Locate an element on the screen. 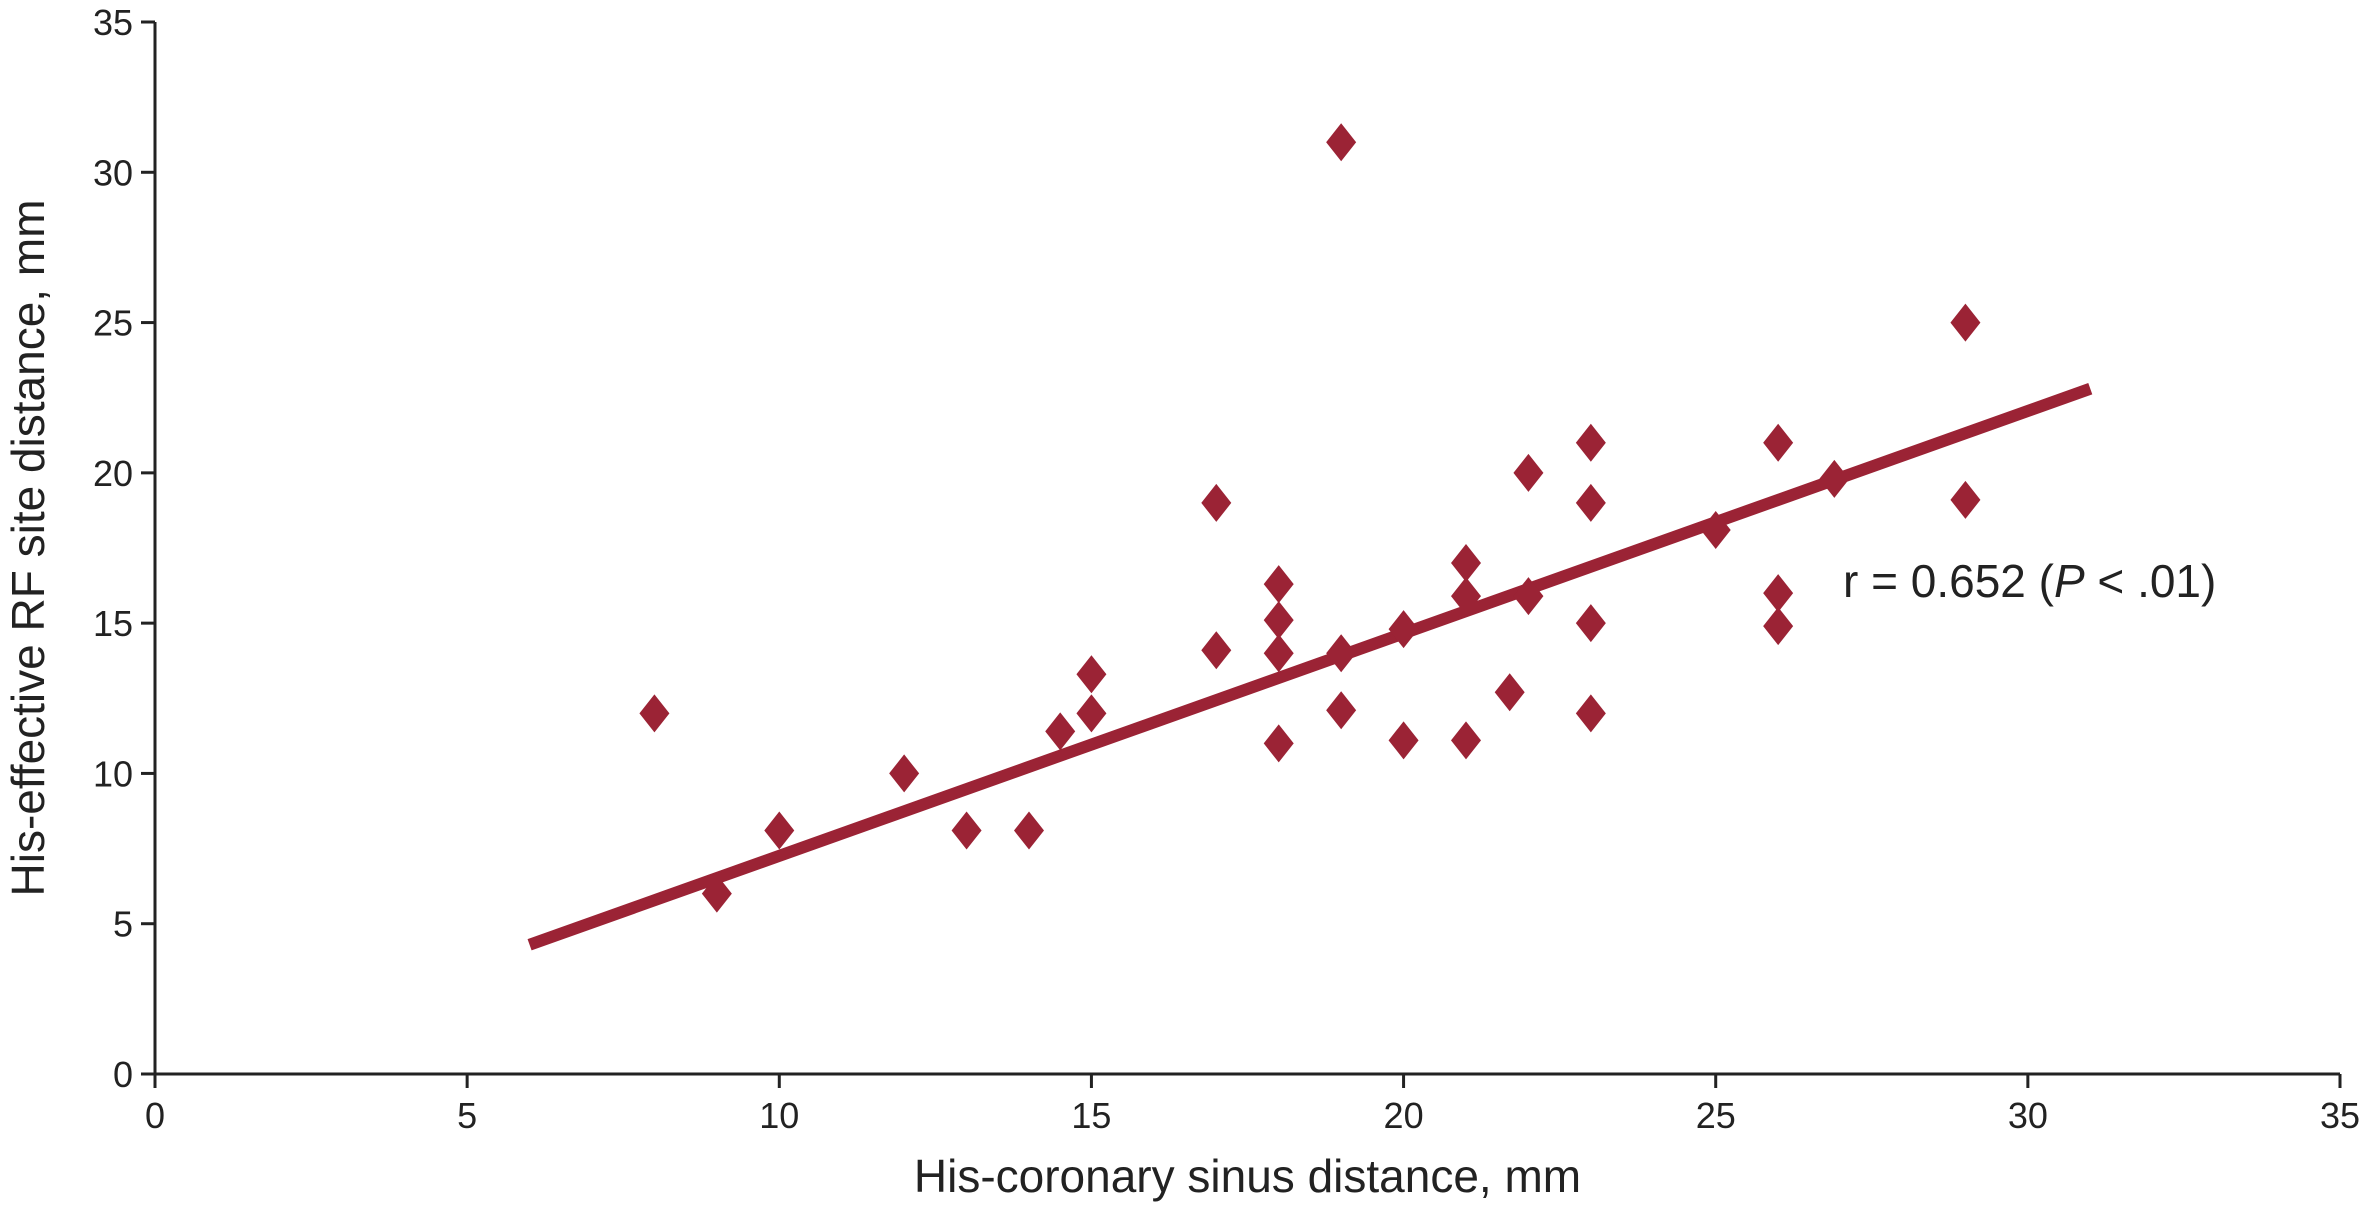 Image resolution: width=2362 pixels, height=1210 pixels. y-tick-label: 25 is located at coordinates (113, 323).